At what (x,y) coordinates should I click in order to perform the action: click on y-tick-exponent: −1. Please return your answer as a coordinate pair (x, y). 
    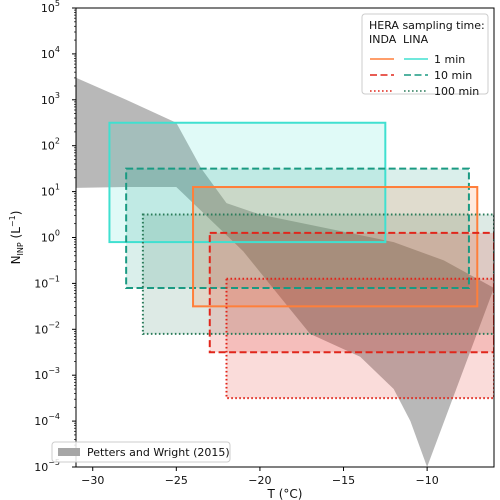
    Looking at the image, I should click on (54, 278).